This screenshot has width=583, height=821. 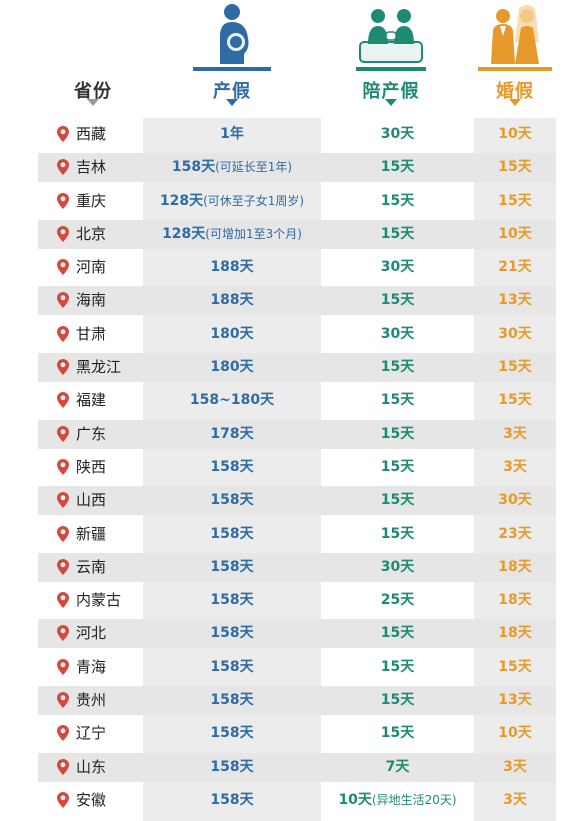 I want to click on father-baby-icon, so click(x=391, y=36).